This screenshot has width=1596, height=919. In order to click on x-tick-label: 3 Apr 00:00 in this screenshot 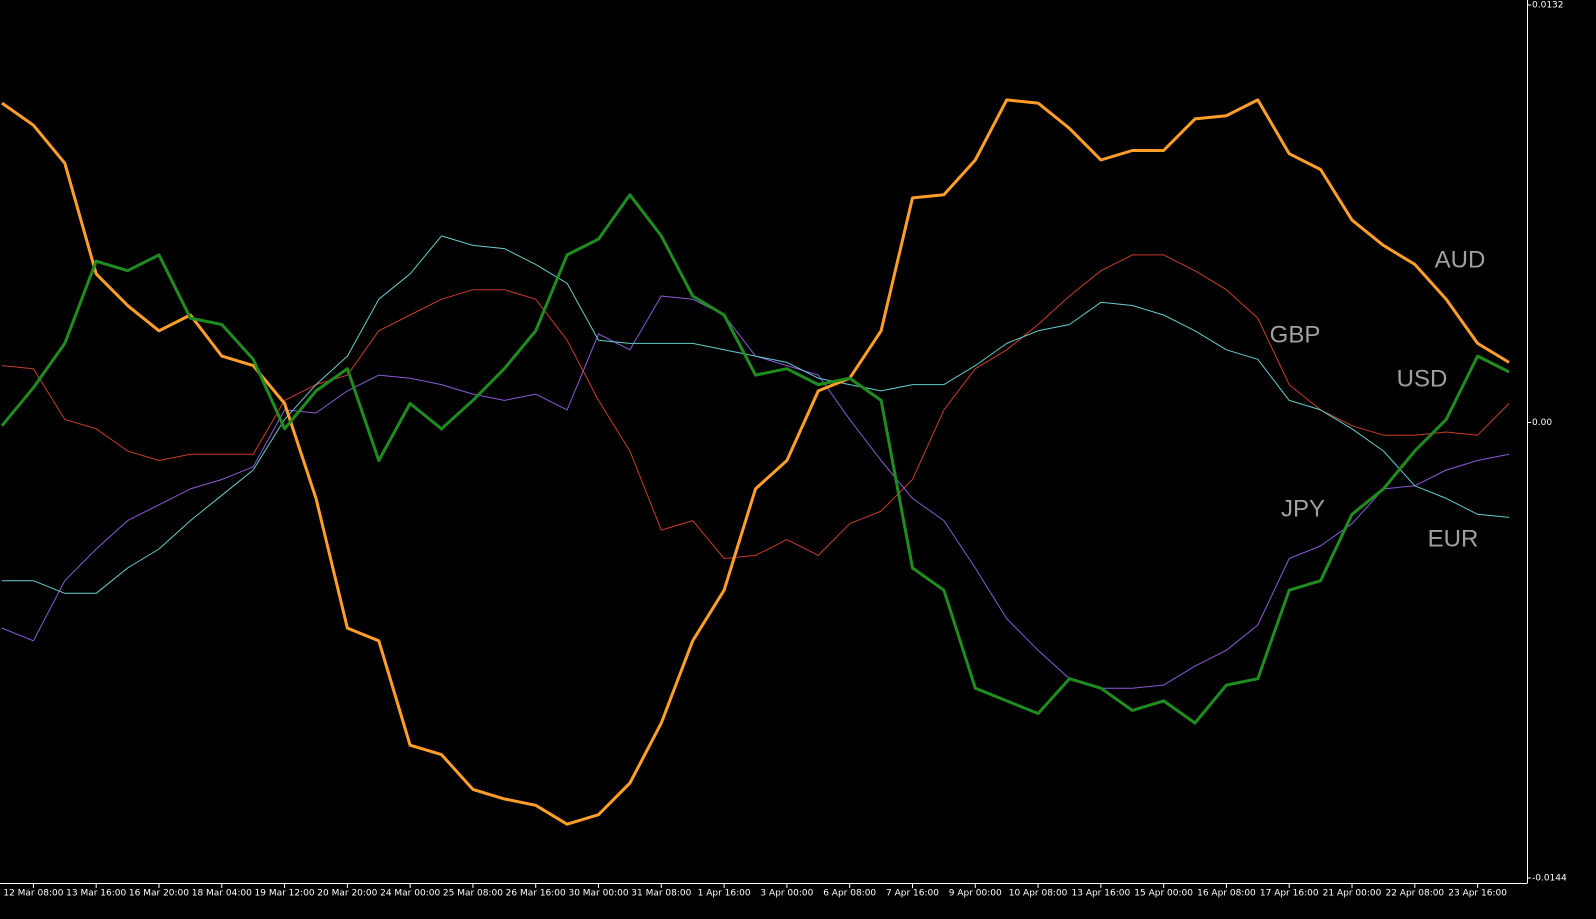, I will do `click(786, 894)`.